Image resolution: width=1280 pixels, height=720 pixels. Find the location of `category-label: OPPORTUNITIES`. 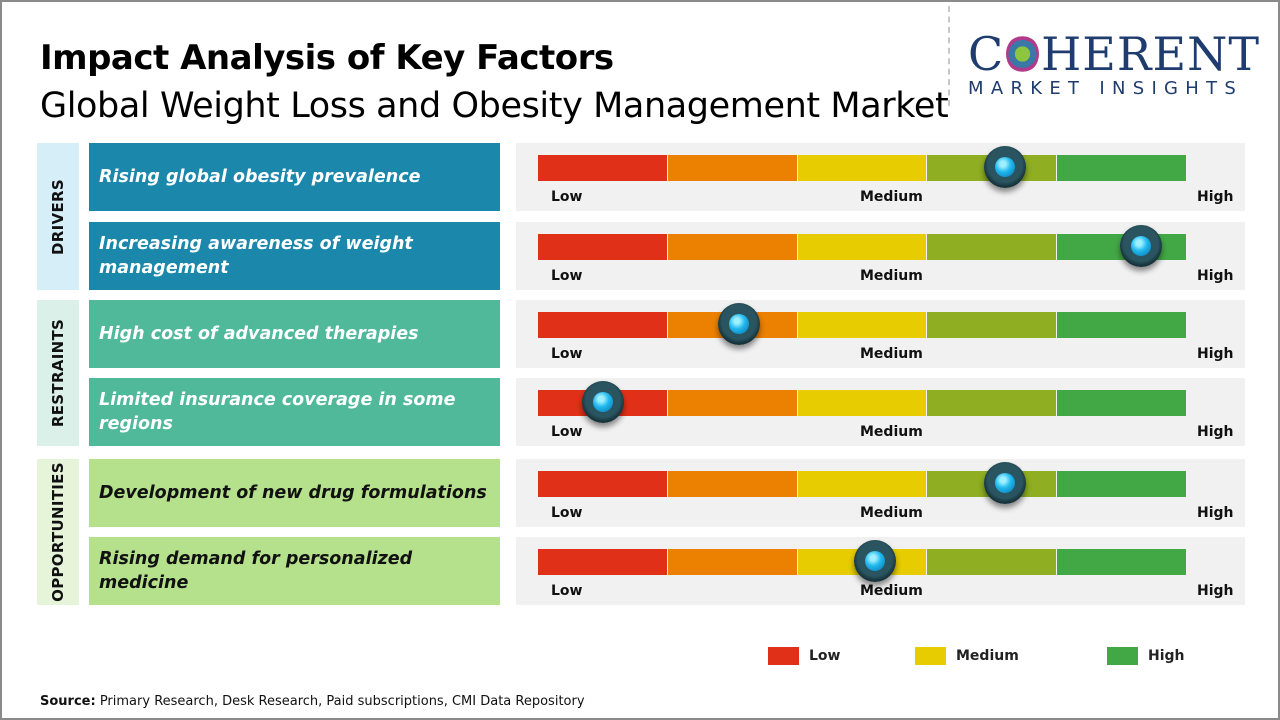

category-label: OPPORTUNITIES is located at coordinates (58, 532).